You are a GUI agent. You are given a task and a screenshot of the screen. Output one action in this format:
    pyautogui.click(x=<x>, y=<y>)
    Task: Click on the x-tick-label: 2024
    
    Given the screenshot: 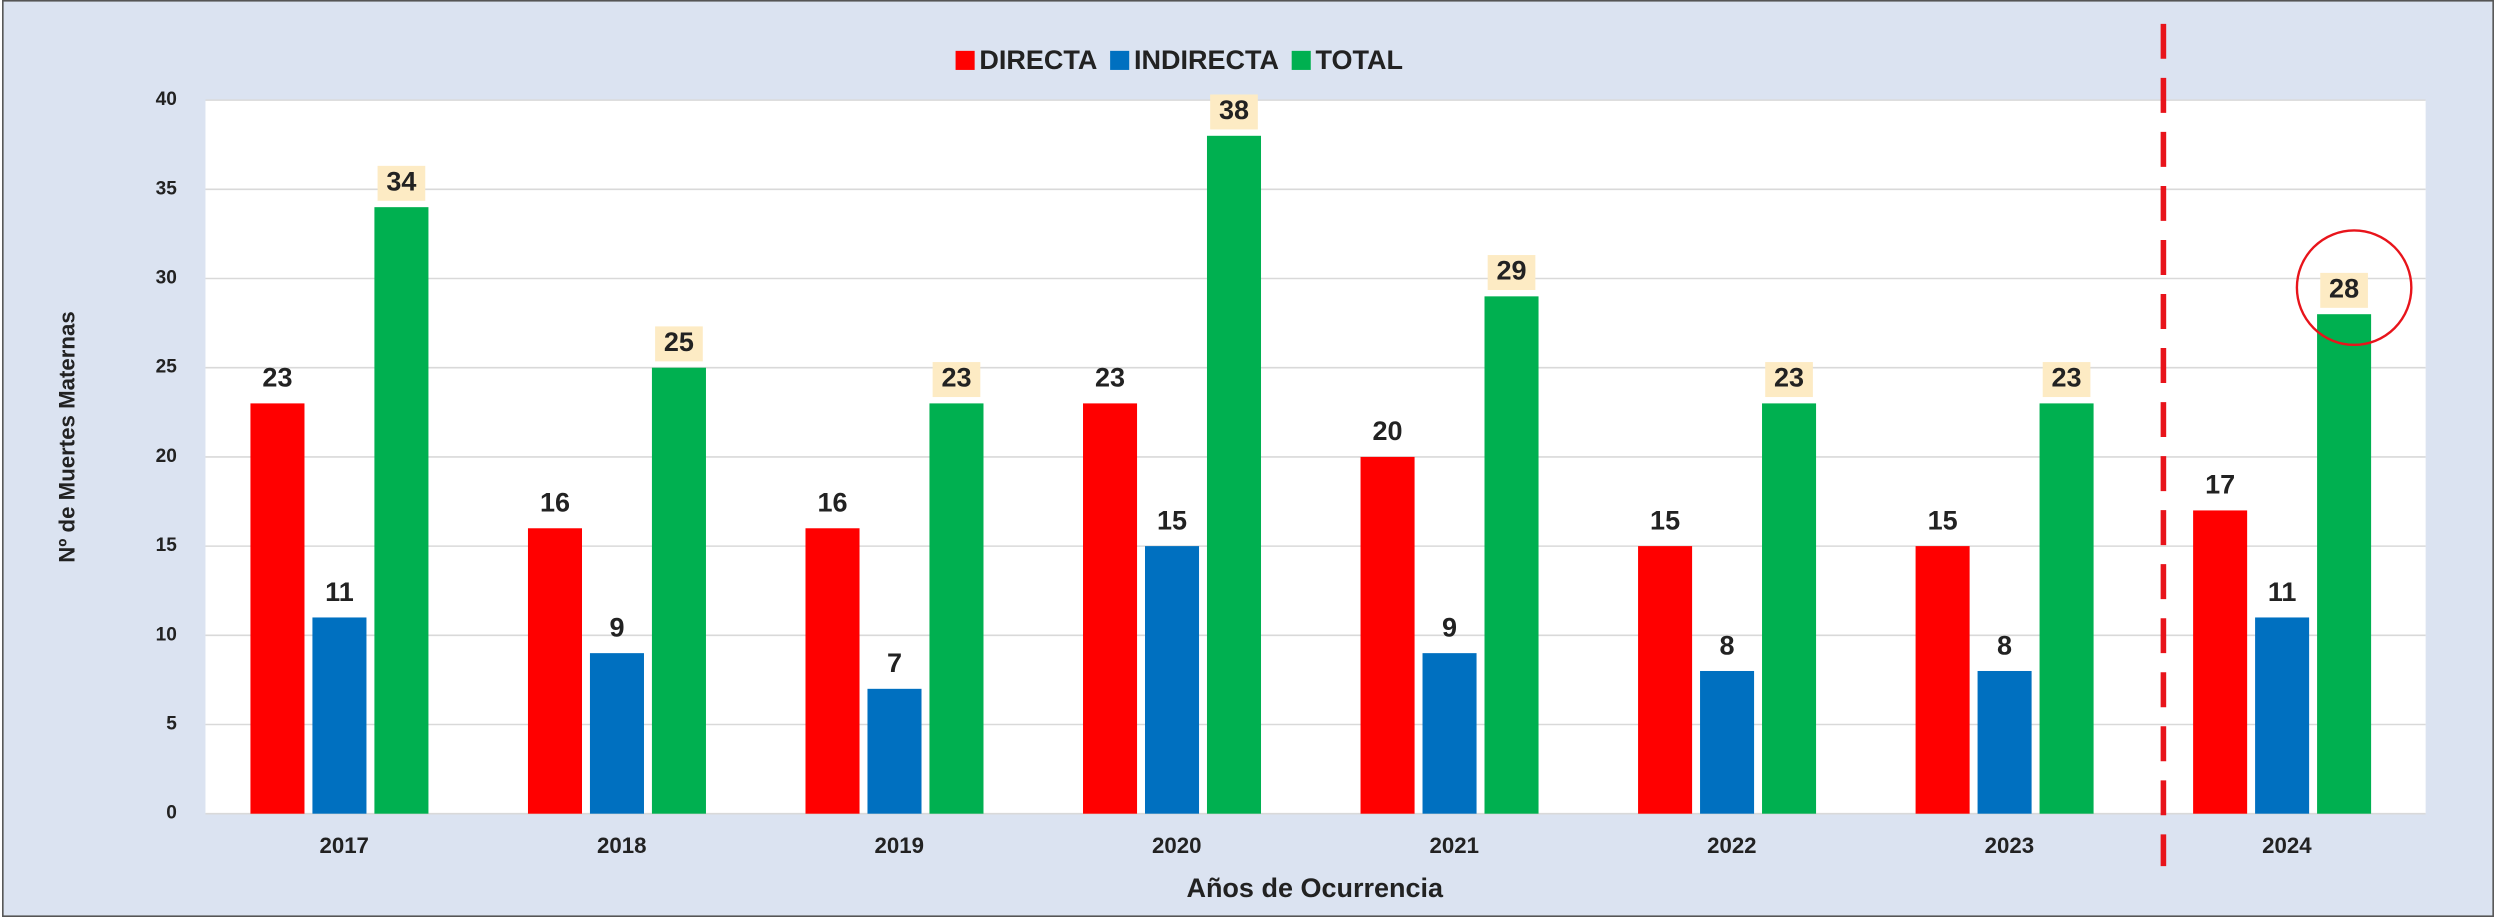 What is the action you would take?
    pyautogui.click(x=2287, y=845)
    